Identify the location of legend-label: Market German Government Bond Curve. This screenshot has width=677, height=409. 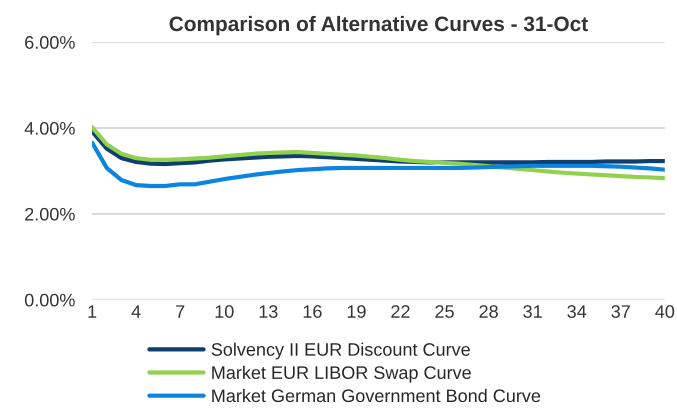
(376, 395).